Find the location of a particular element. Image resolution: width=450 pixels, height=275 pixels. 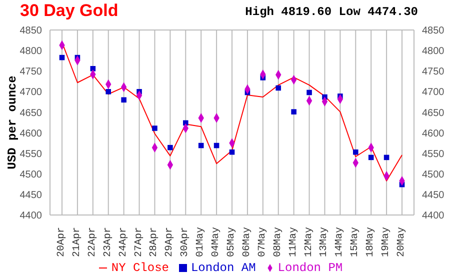

x-tick-label: 19May is located at coordinates (386, 242).